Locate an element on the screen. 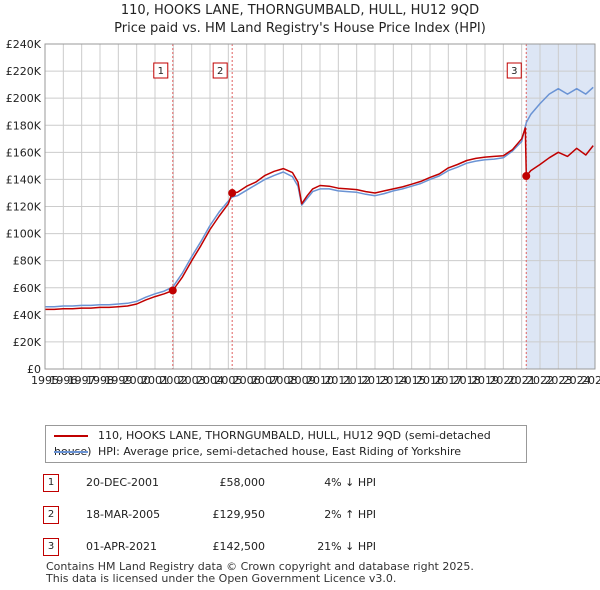 The width and height of the screenshot is (600, 590). sale-number-badge: 3 is located at coordinates (51, 547).